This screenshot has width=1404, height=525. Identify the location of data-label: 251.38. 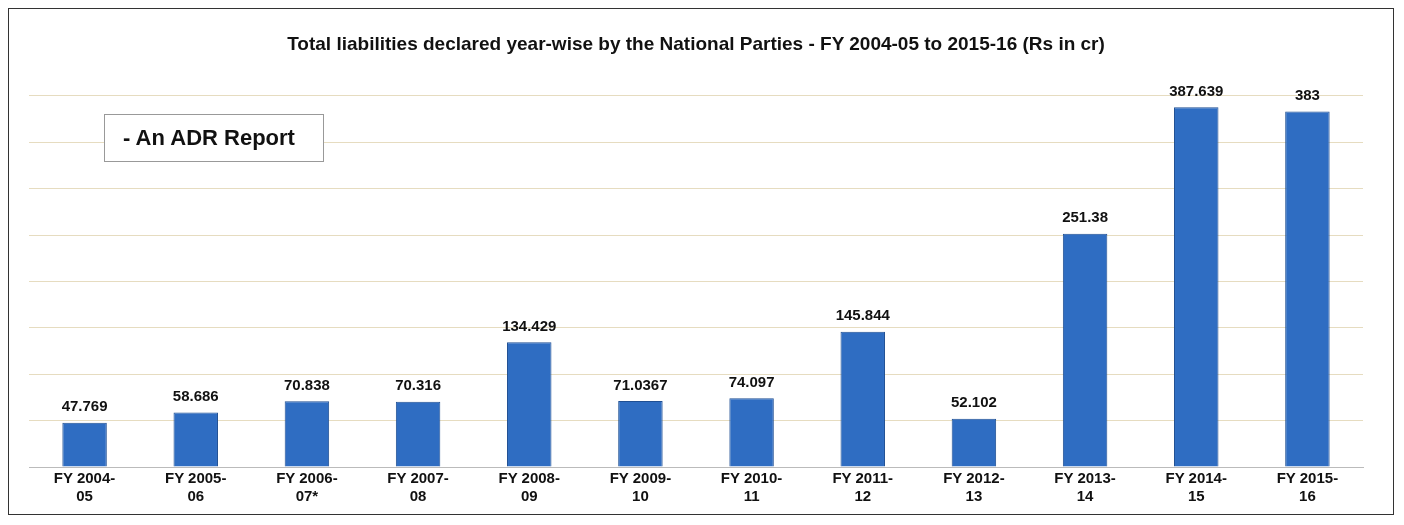
(1085, 217).